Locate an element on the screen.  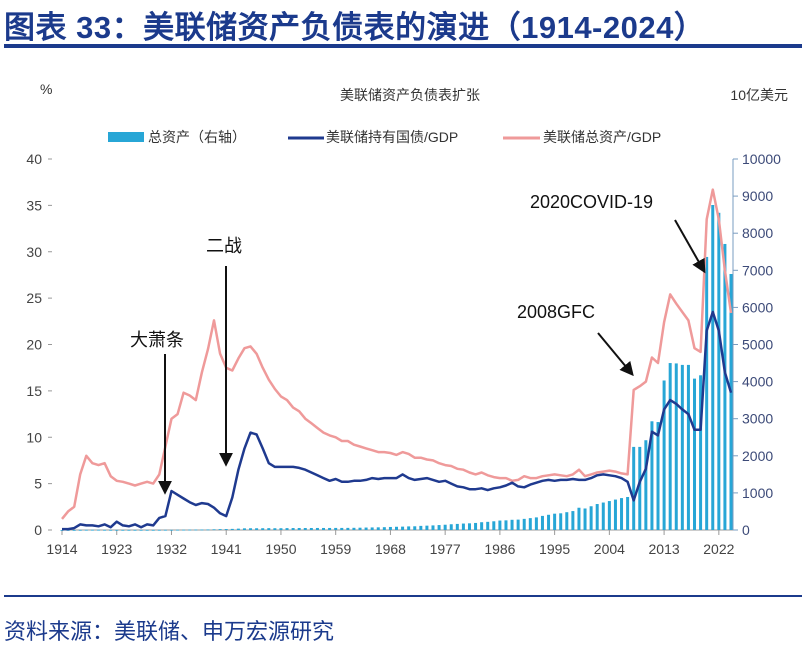
x-tick-label: 1941 is located at coordinates (226, 549).